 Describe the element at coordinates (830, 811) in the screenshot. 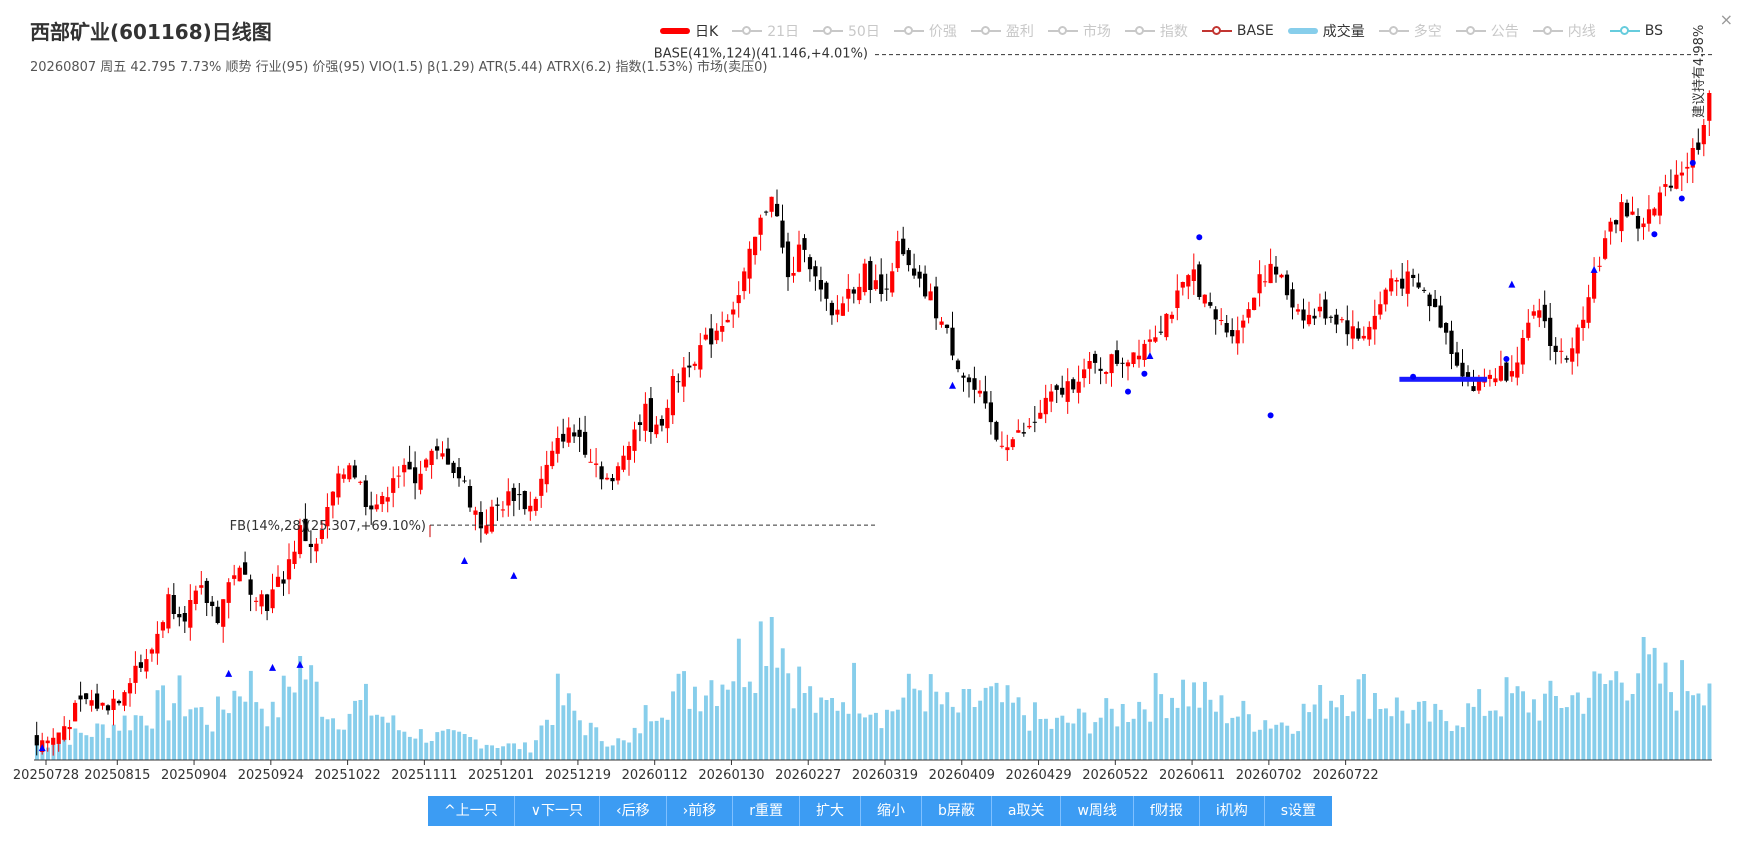

I see `toolbar-button-5: 扩大` at that location.